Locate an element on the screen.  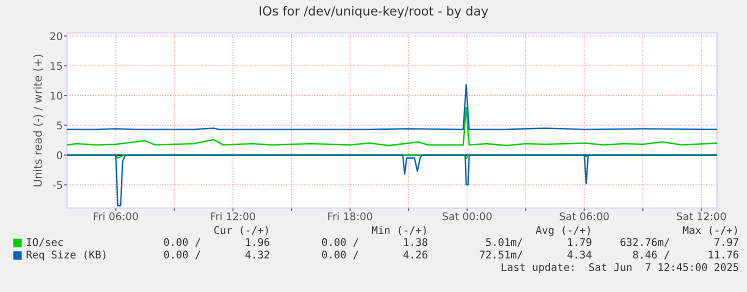
text: Last update: Sat Jun 7 12:45:00 2025 is located at coordinates (620, 268).